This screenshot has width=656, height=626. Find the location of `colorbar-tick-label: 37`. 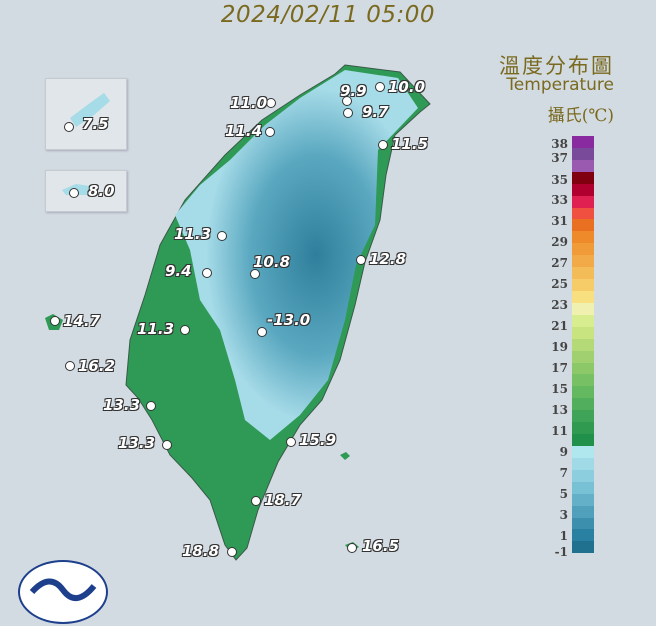

colorbar-tick-label: 37 is located at coordinates (559, 158).